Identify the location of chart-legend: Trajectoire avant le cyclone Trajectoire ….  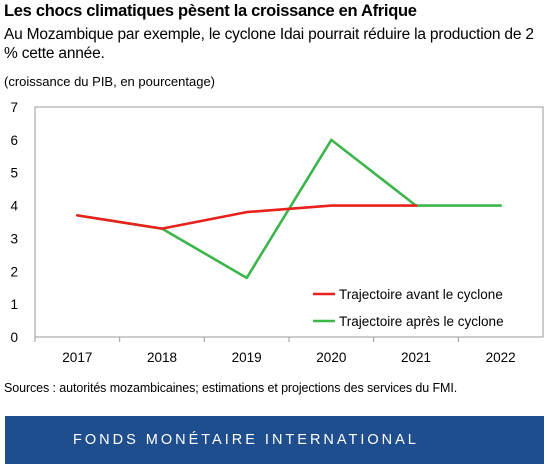
(408, 308).